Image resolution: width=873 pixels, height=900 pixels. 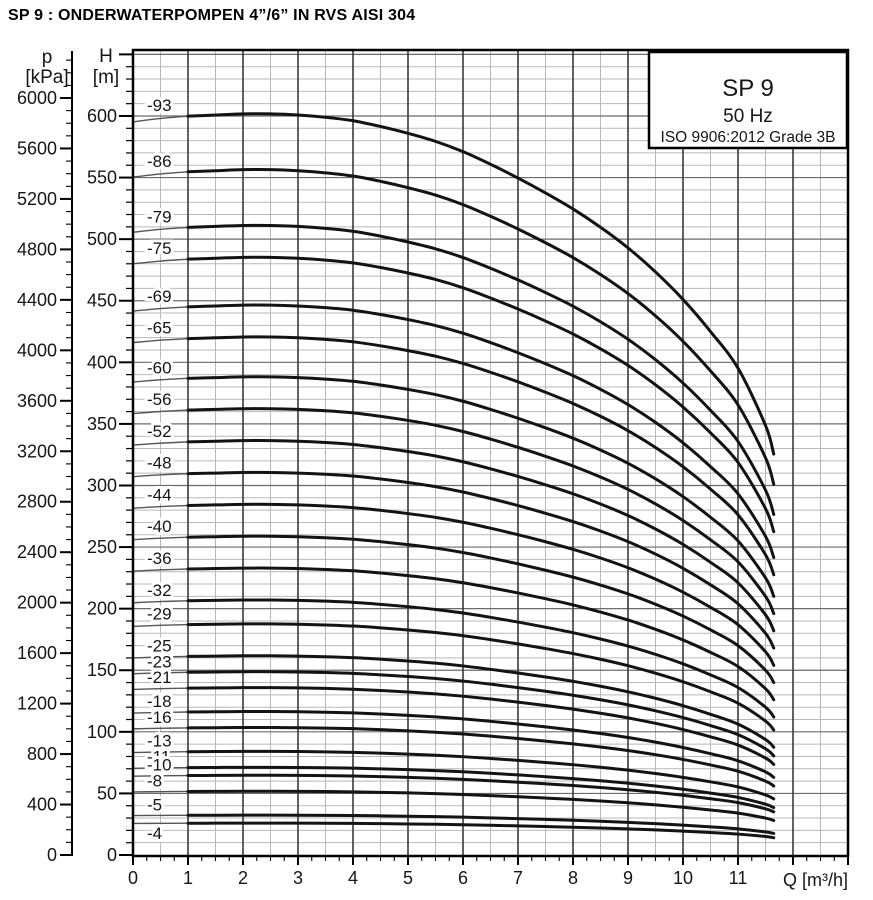 What do you see at coordinates (102, 178) in the screenshot?
I see `h-axis-tick-label: 550` at bounding box center [102, 178].